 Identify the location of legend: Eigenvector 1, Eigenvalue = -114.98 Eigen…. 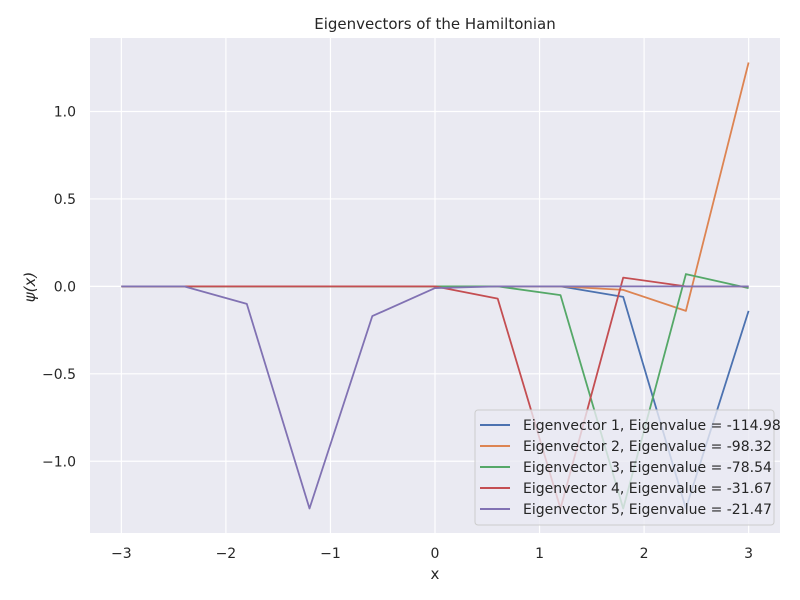
(627, 467).